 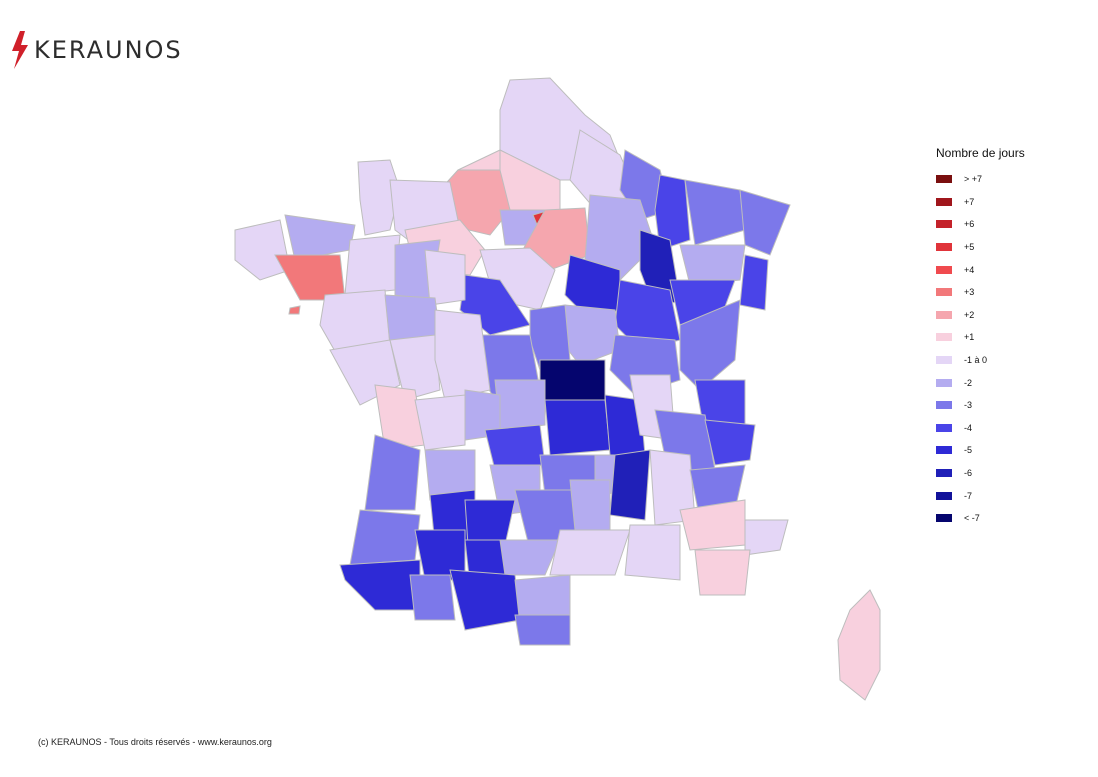 What do you see at coordinates (968, 495) in the screenshot?
I see `legend-label: -7` at bounding box center [968, 495].